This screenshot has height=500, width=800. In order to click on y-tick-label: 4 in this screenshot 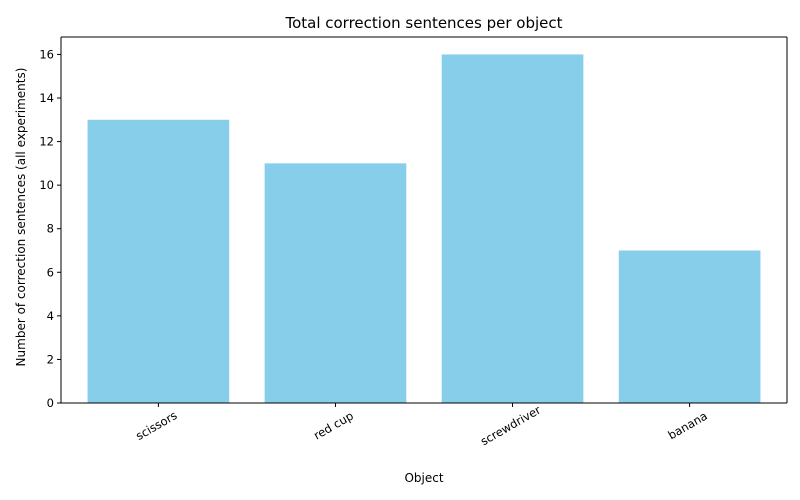, I will do `click(50, 316)`.